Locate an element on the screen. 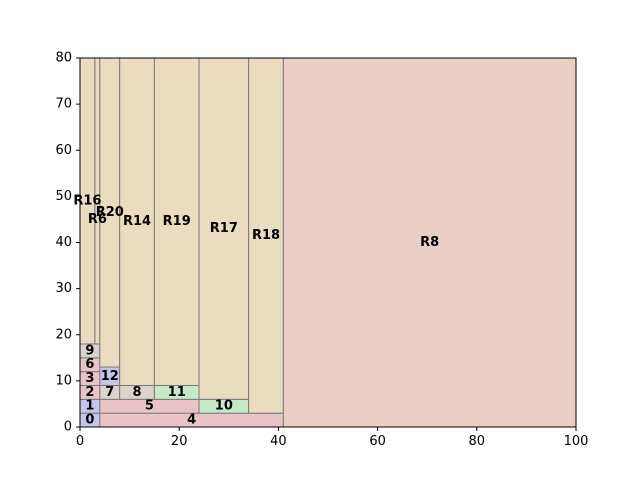  y-tick-label: 60 is located at coordinates (63, 150).